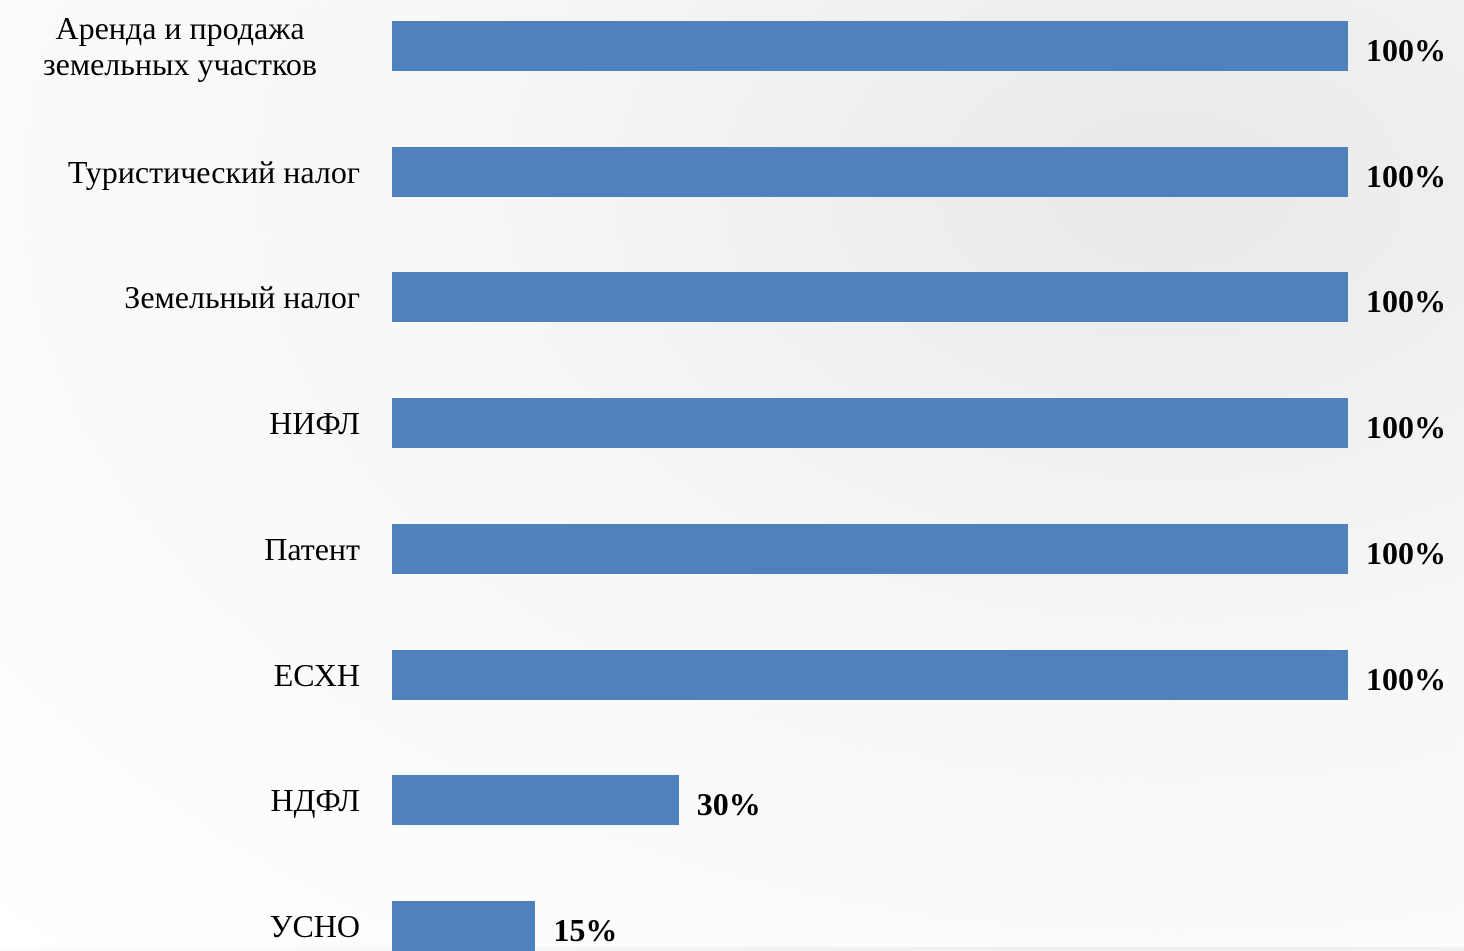 The image size is (1464, 951). Describe the element at coordinates (585, 929) in the screenshot. I see `value-label: 15%` at that location.